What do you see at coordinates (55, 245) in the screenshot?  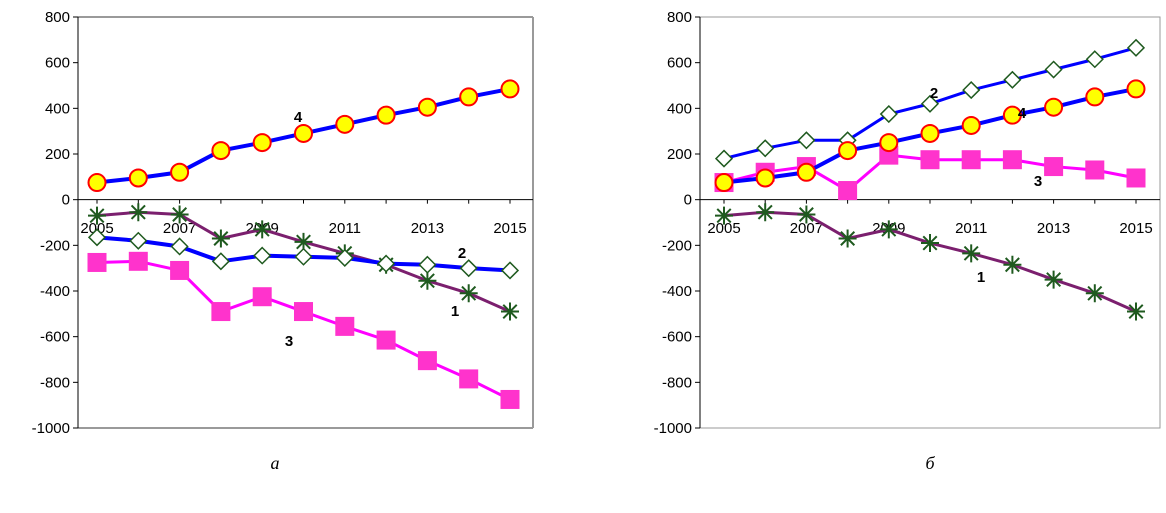 I see `y-tick-label: -200` at bounding box center [55, 245].